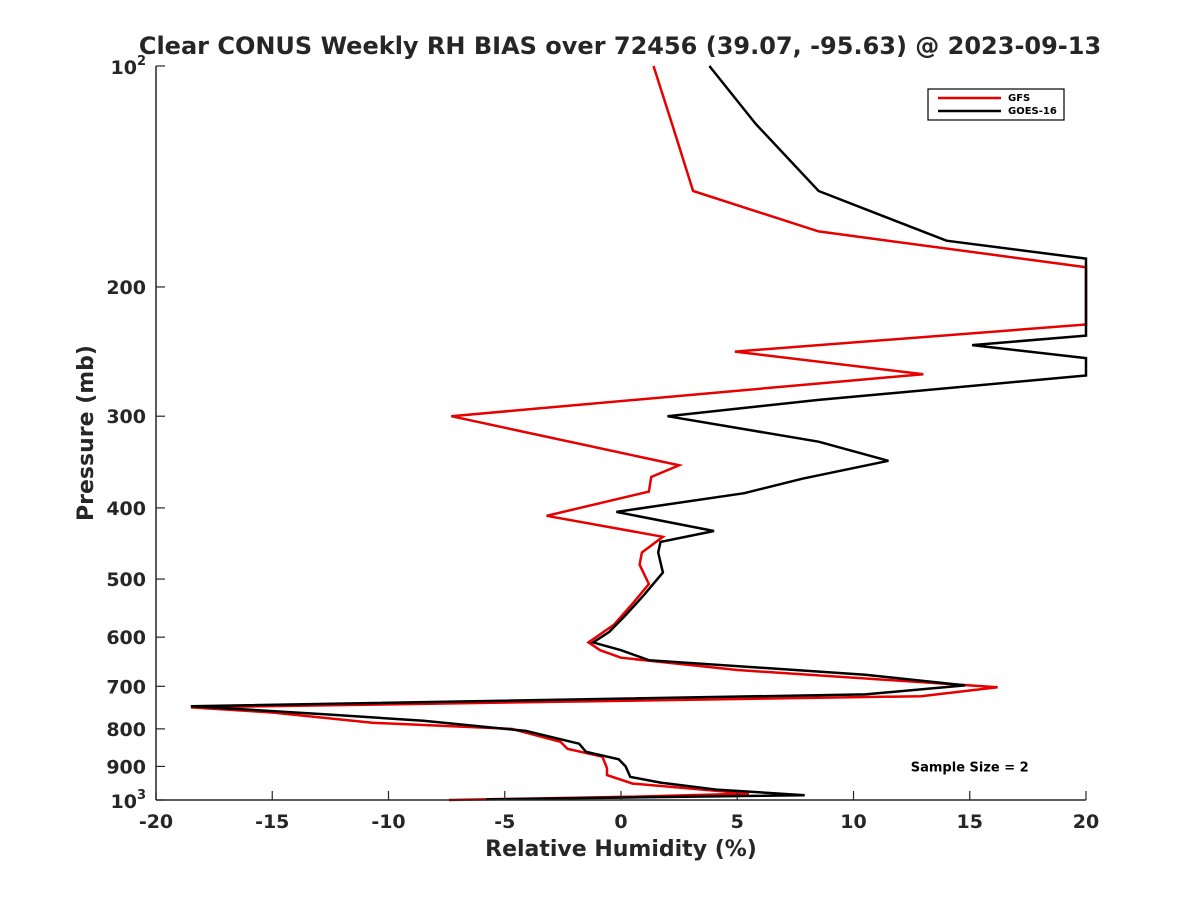 Image resolution: width=1200 pixels, height=900 pixels. I want to click on x-tick-label: -5, so click(504, 822).